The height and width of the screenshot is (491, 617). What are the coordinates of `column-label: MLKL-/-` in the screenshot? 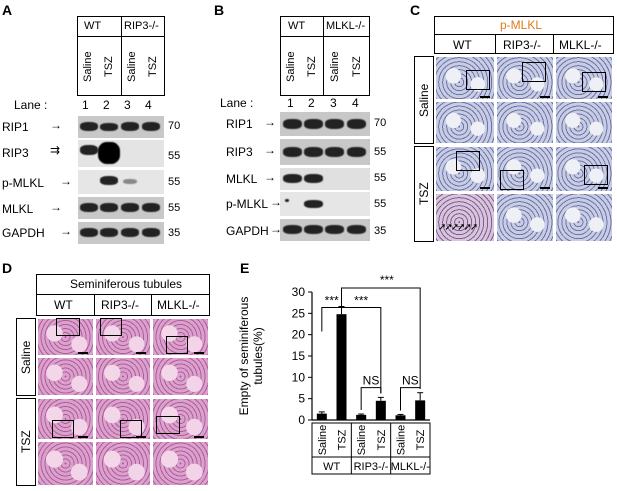 It's located at (580, 45).